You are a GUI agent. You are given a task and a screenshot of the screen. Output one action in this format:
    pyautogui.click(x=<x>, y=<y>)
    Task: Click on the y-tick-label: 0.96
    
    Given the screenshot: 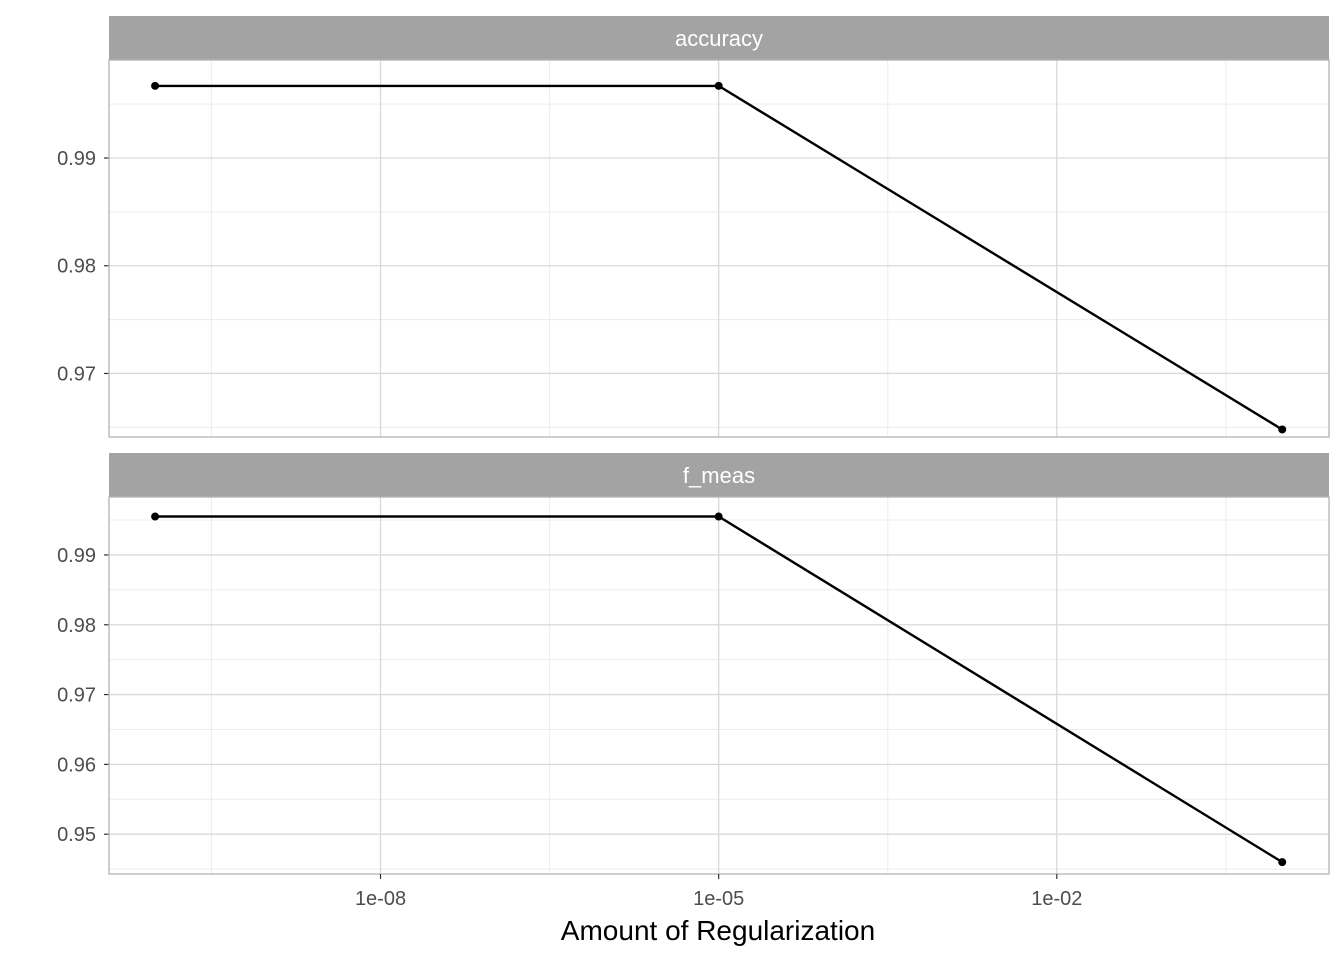 What is the action you would take?
    pyautogui.click(x=76, y=765)
    